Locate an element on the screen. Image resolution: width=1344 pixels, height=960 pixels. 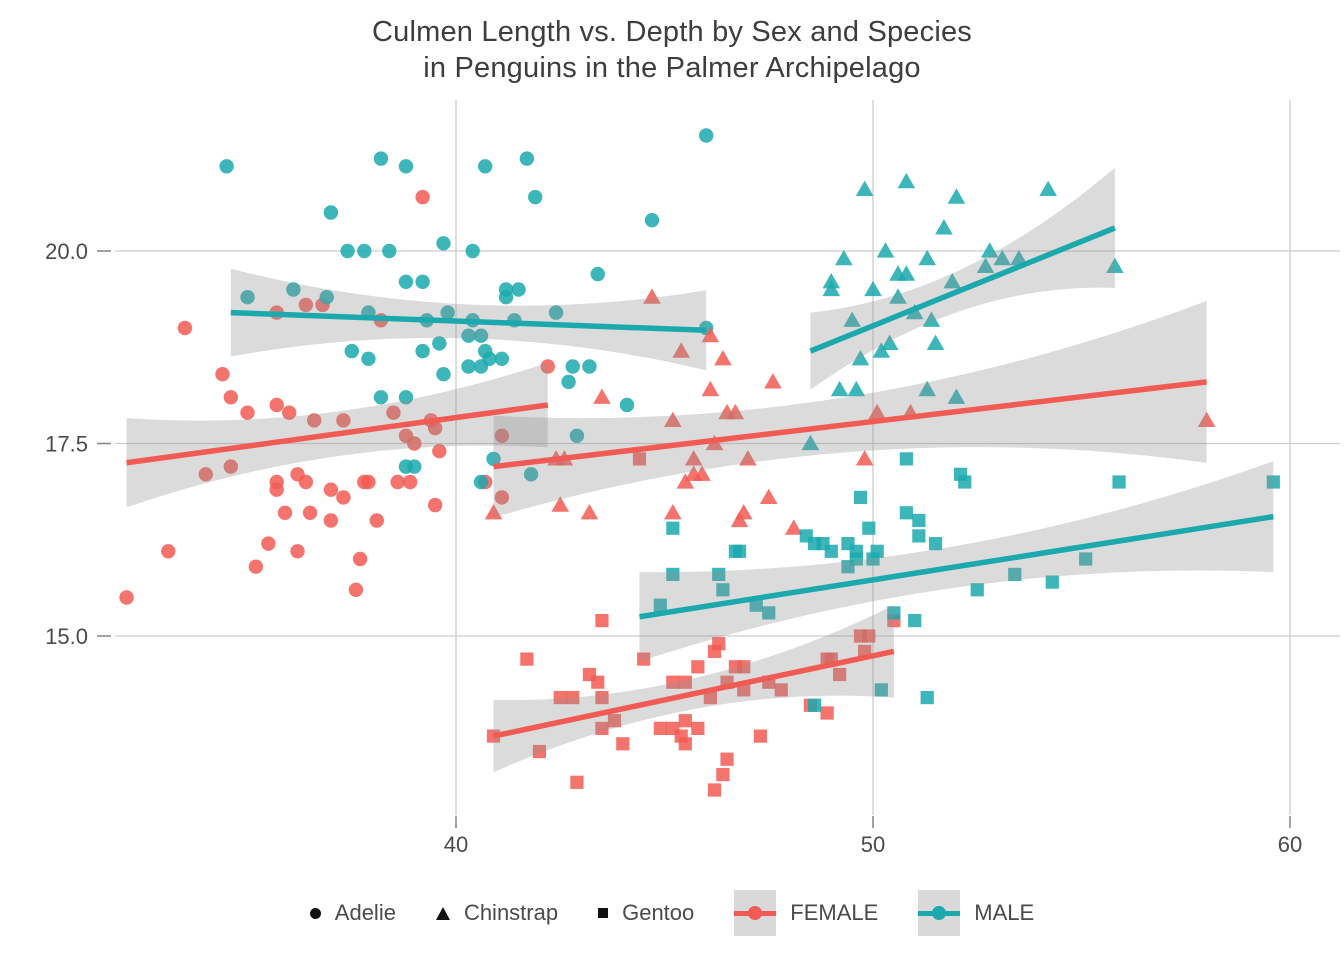
gentoo-square-icon is located at coordinates (603, 913).